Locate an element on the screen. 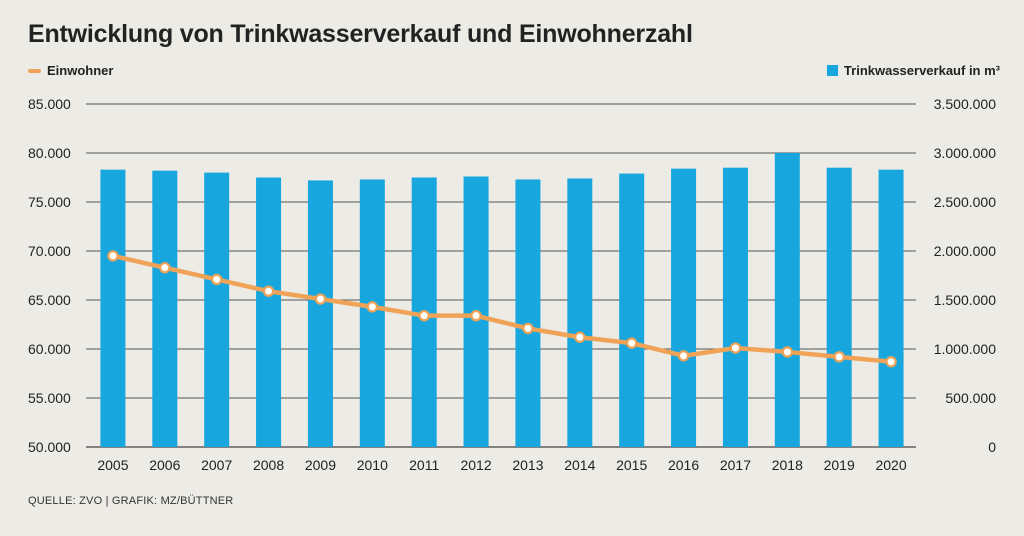 The height and width of the screenshot is (536, 1024). y-left-tick-label: 80.000 is located at coordinates (49, 153).